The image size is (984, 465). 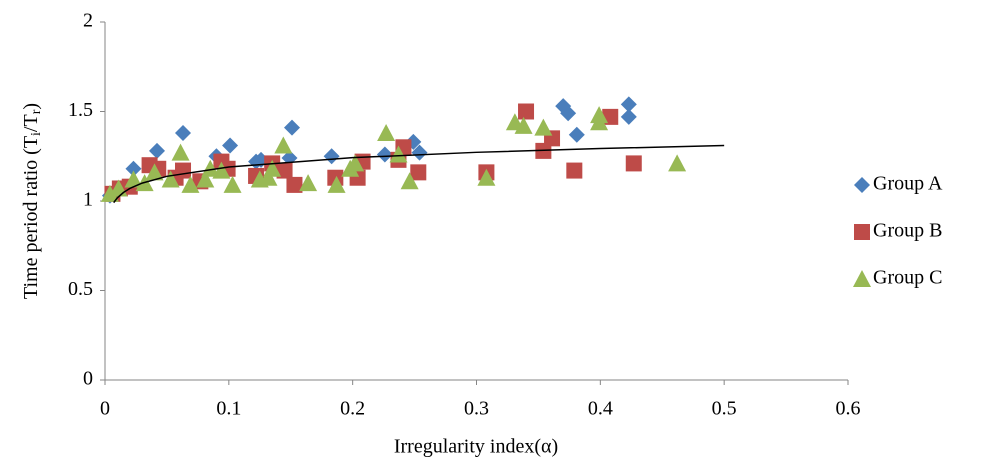 I want to click on y-label-sub: i, so click(x=36, y=134).